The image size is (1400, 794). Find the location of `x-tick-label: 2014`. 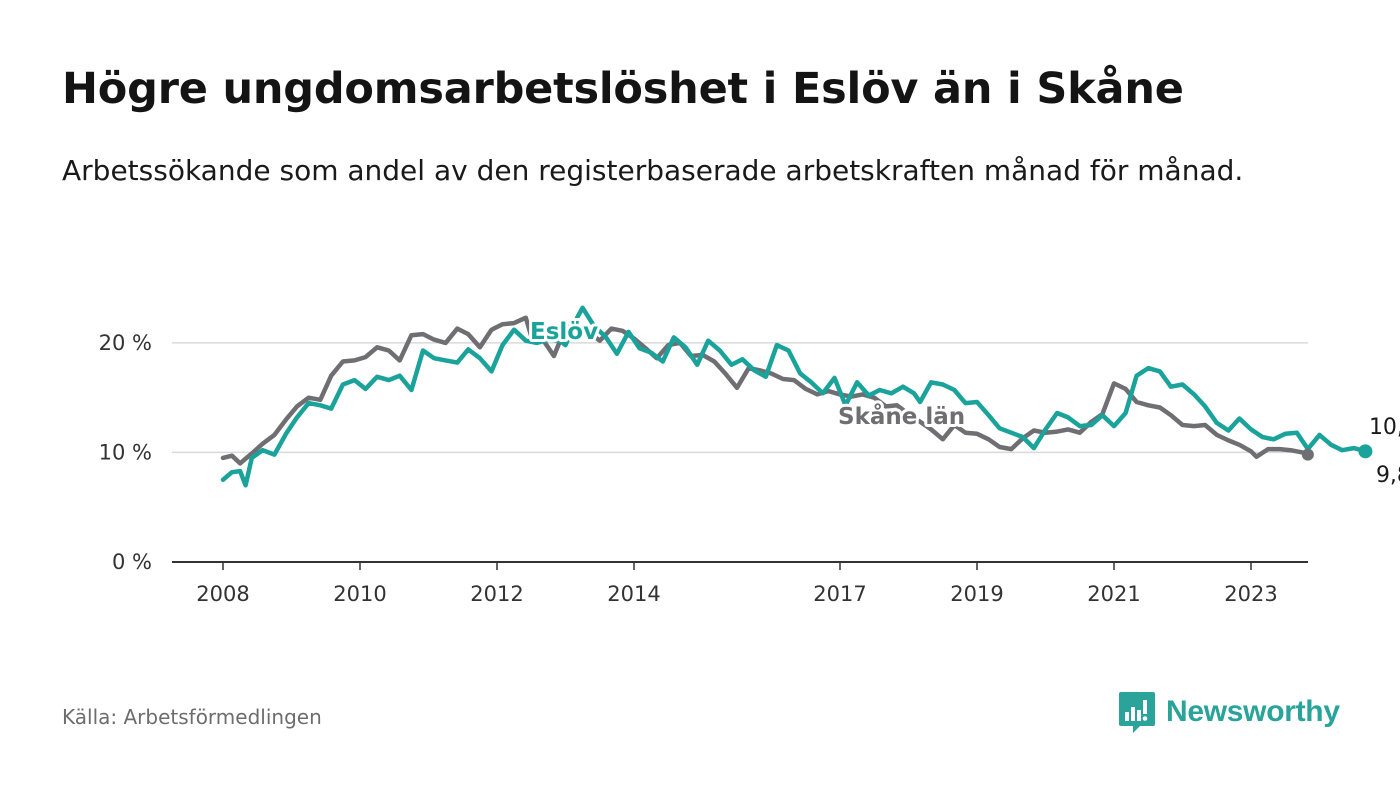

x-tick-label: 2014 is located at coordinates (633, 594).